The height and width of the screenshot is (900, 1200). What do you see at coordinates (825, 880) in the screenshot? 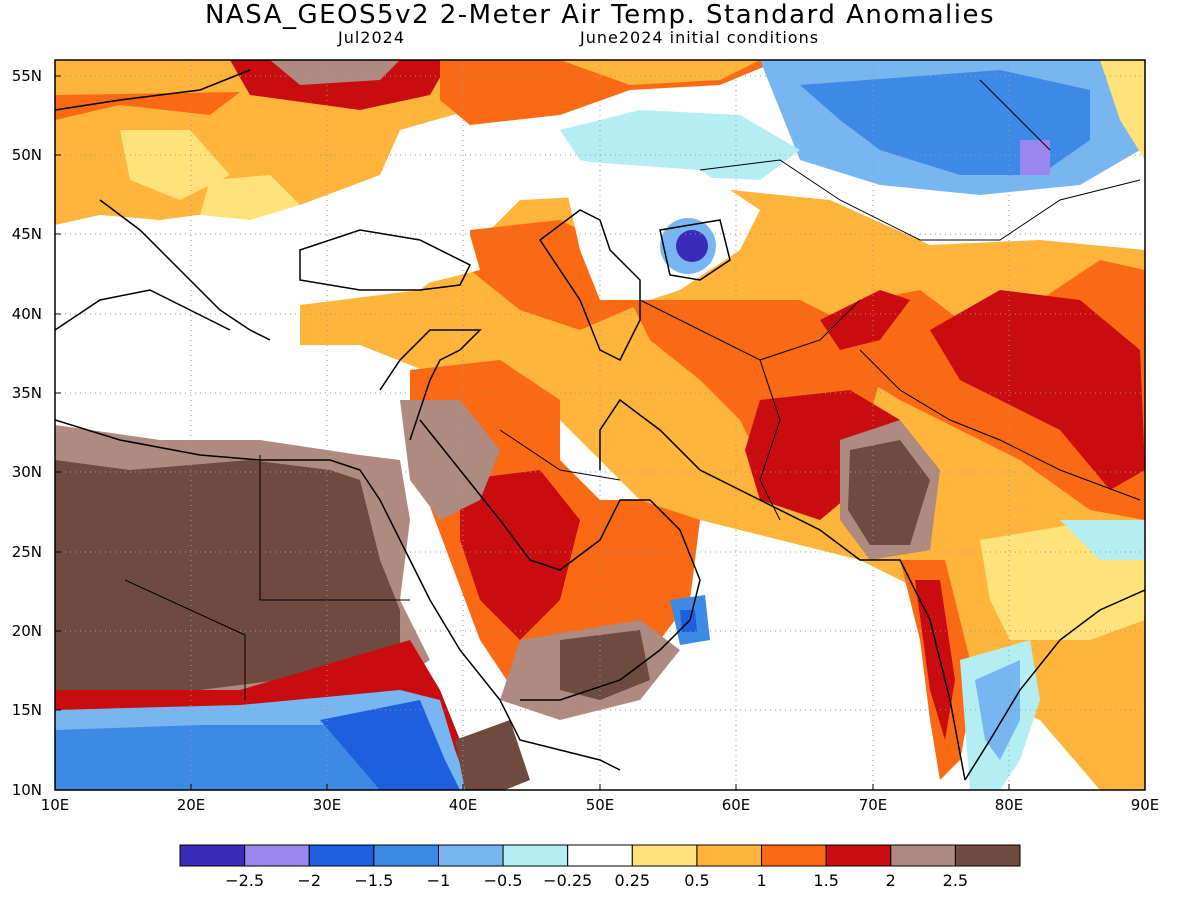
I see `colorbar-label: 1.5` at bounding box center [825, 880].